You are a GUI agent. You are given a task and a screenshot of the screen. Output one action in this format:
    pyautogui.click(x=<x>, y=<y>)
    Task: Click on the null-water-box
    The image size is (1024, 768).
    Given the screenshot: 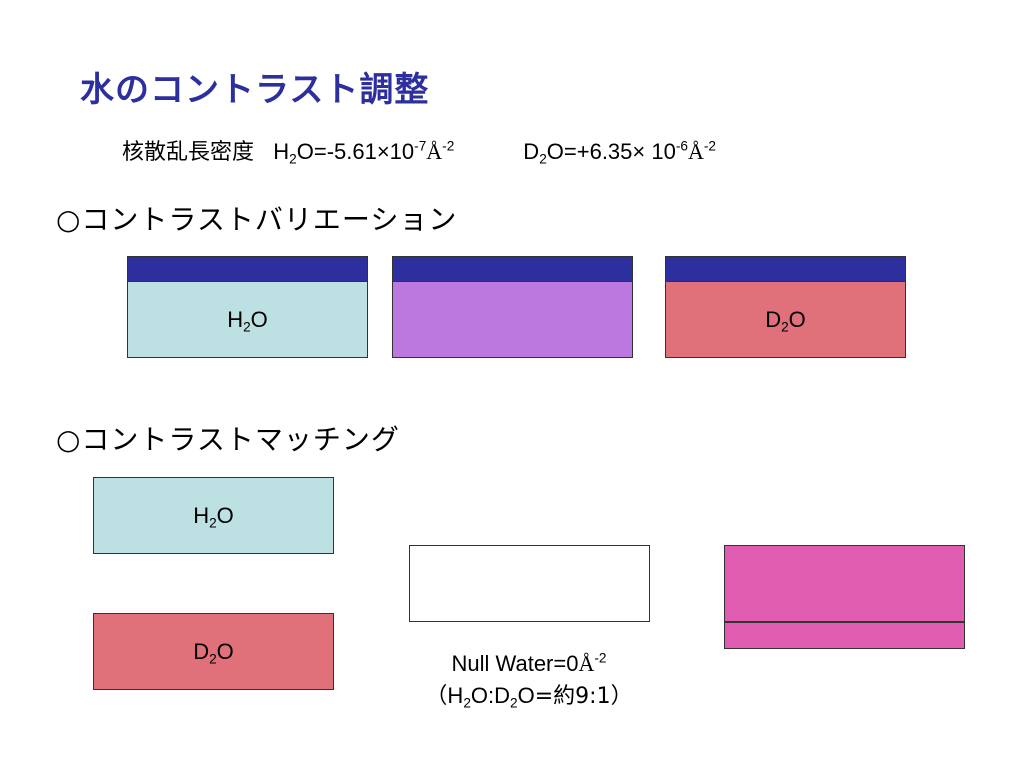 What is the action you would take?
    pyautogui.click(x=529, y=583)
    